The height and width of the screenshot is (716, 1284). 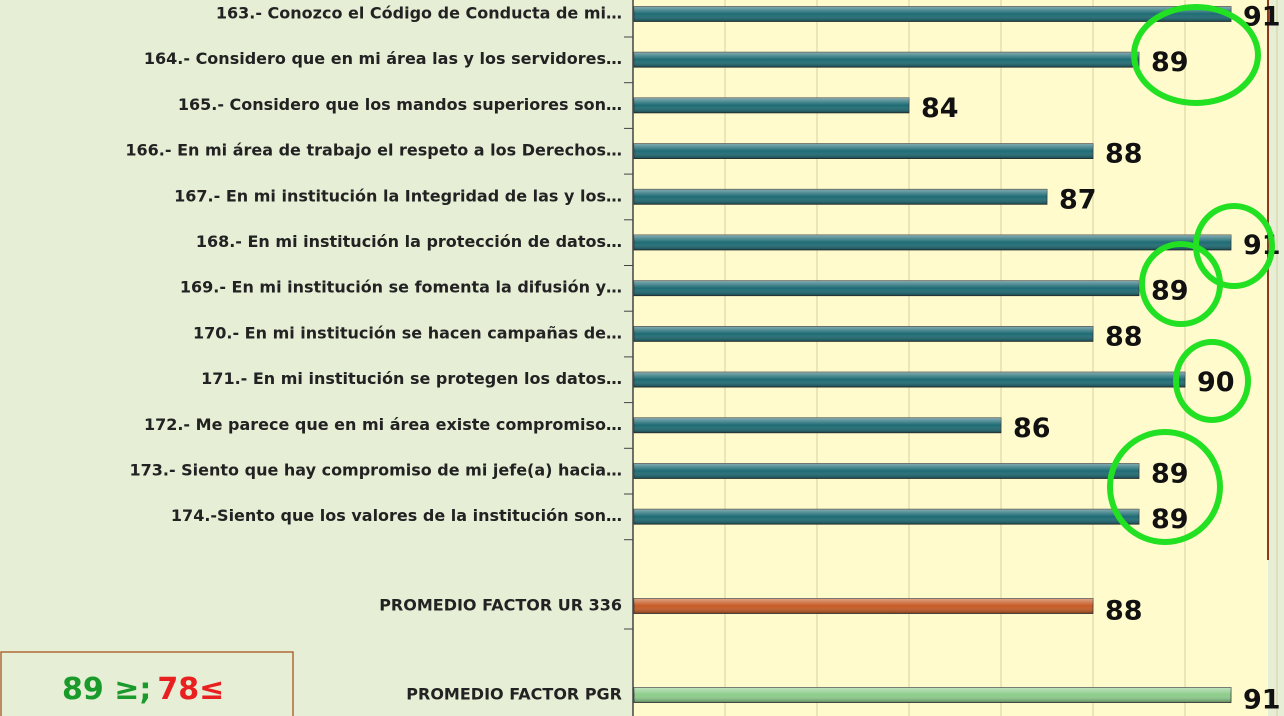 I want to click on value-label: 86, so click(x=1032, y=428).